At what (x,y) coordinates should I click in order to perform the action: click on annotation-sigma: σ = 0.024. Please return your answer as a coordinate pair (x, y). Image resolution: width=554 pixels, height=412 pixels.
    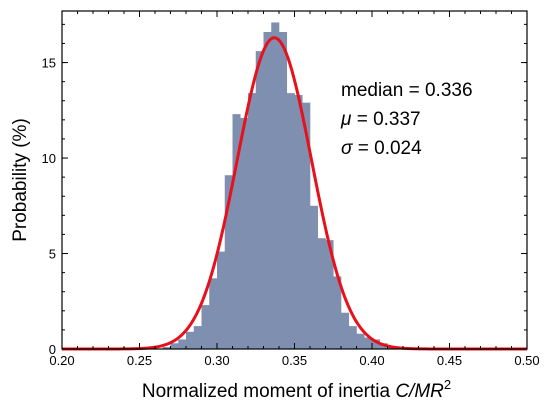
    Looking at the image, I should click on (381, 148).